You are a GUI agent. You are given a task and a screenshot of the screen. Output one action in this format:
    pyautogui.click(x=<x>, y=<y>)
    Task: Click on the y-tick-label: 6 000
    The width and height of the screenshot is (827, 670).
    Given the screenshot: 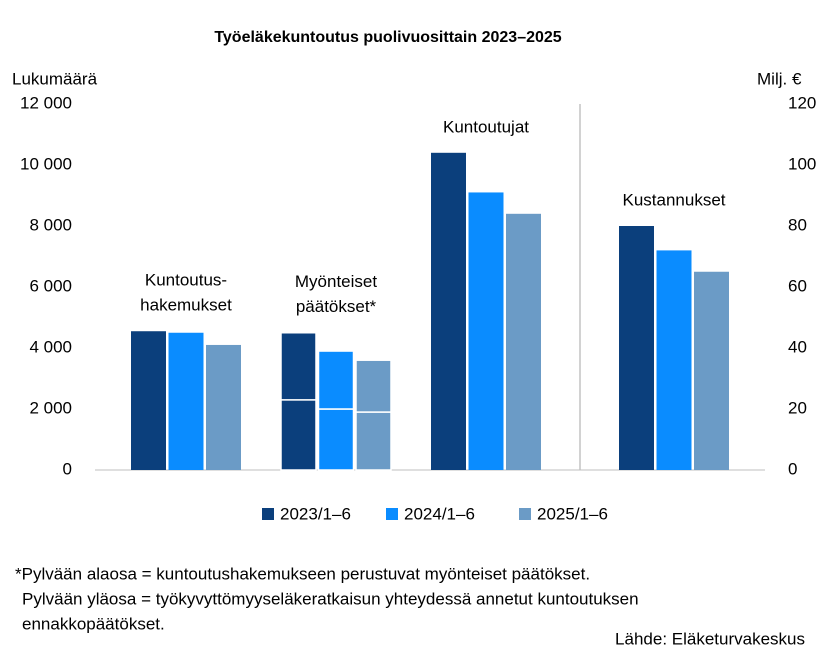 What is the action you would take?
    pyautogui.click(x=50, y=285)
    